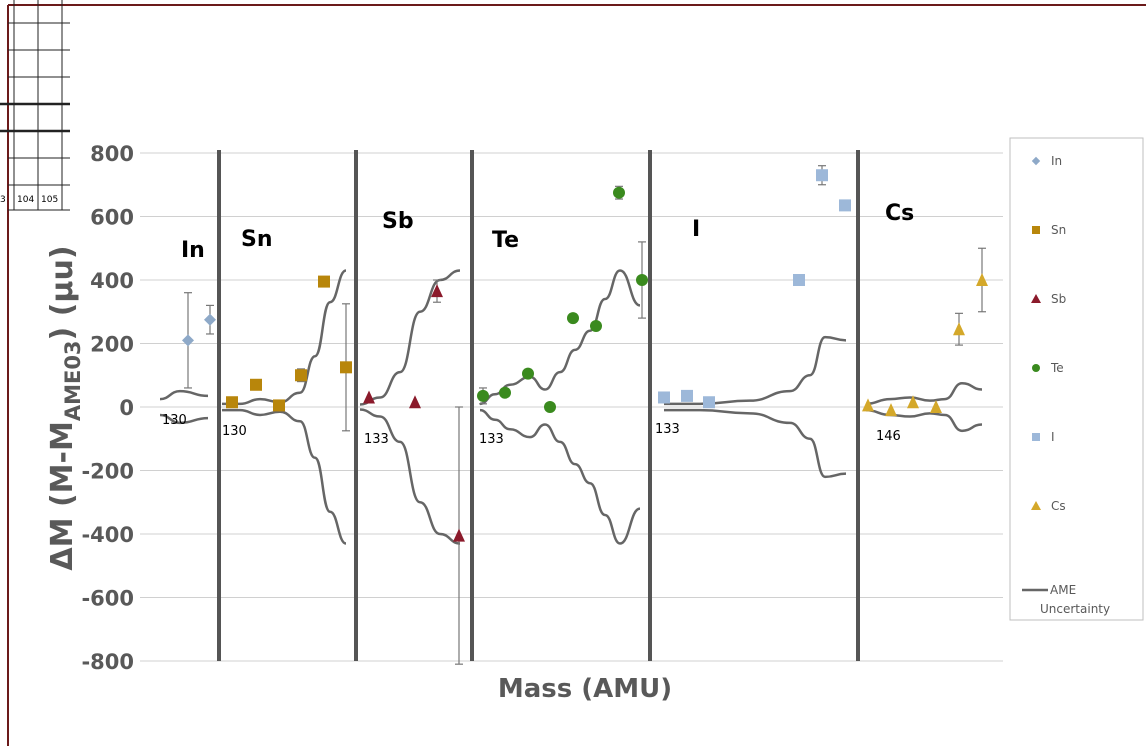 The width and height of the screenshot is (1146, 746). I want to click on legend-box, so click(1076, 379).